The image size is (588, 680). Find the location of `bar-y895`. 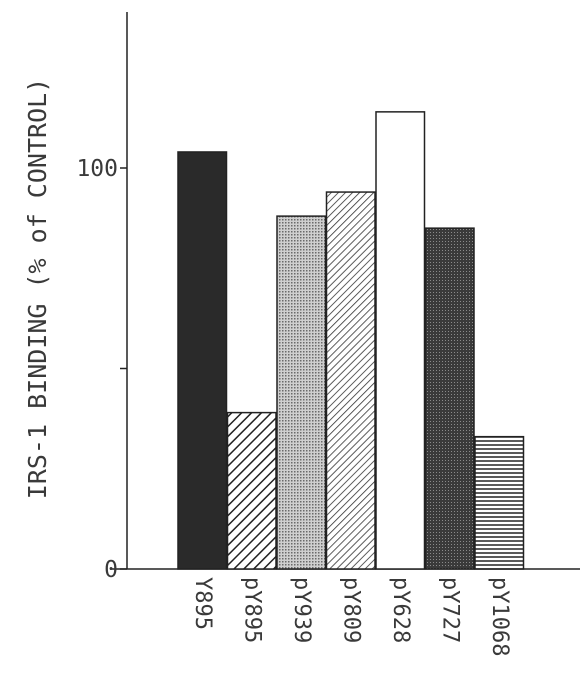

bar-y895 is located at coordinates (202, 360).